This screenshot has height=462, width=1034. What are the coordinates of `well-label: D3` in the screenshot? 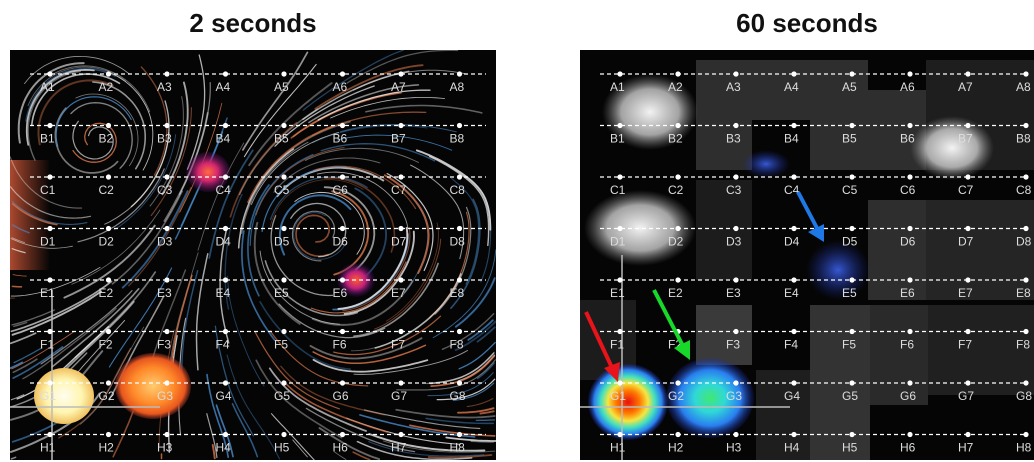 It's located at (165, 242).